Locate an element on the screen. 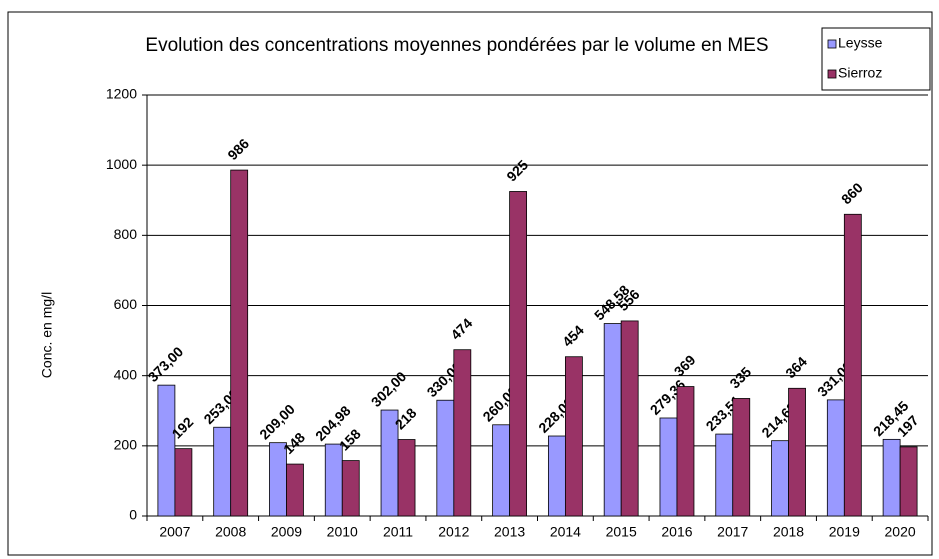 The image size is (939, 559). x-tick-label: 2014 is located at coordinates (565, 532).